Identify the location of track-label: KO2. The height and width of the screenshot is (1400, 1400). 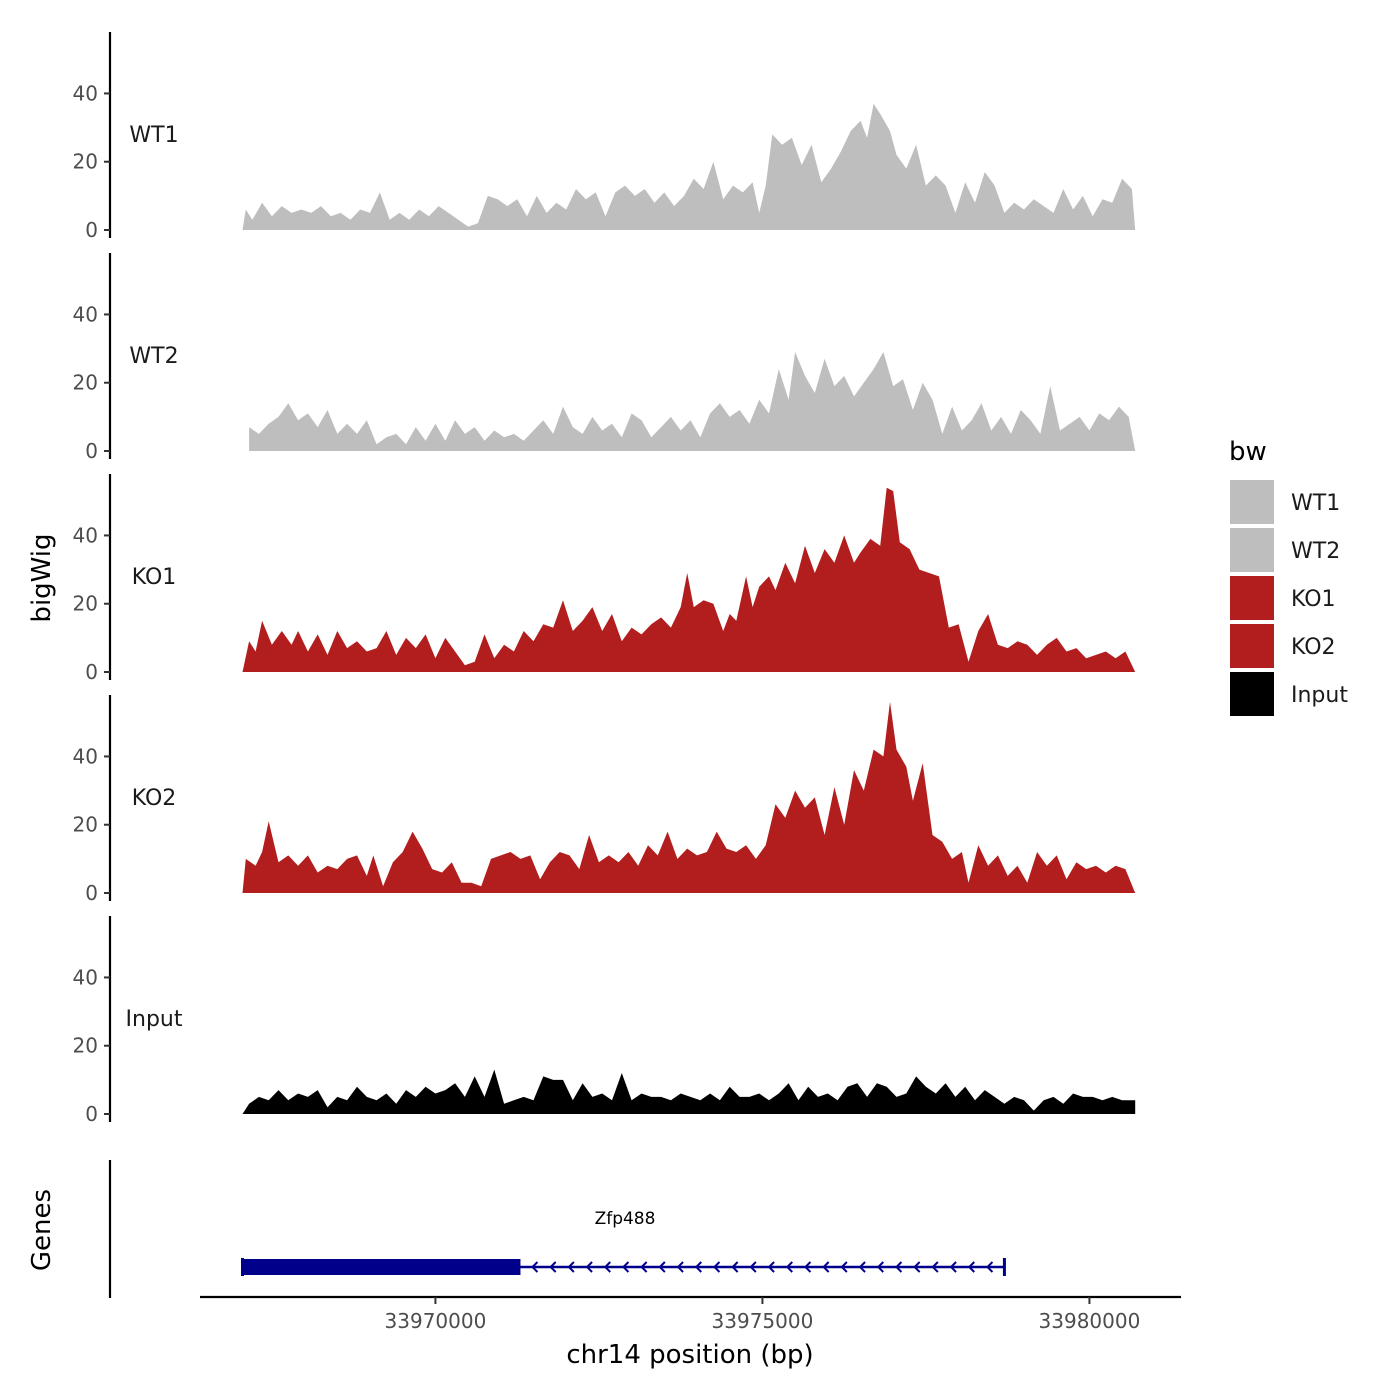
(154, 798).